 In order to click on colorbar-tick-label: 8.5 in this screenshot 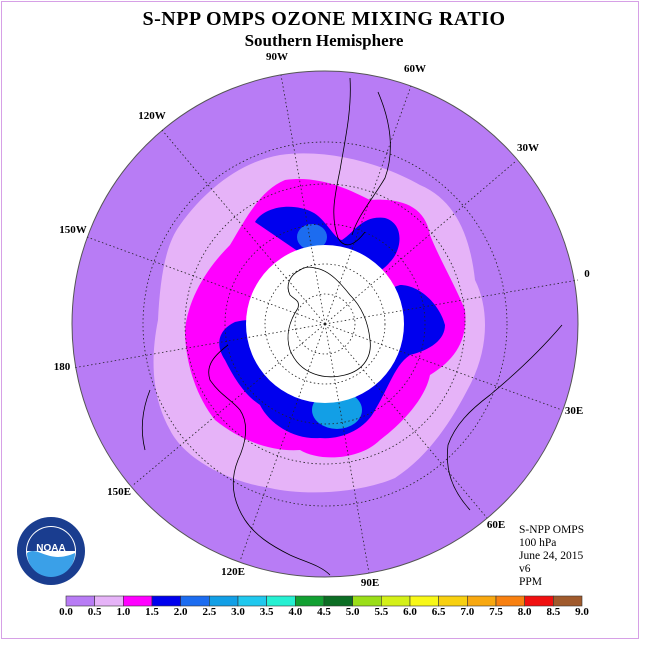, I will do `click(553, 612)`.